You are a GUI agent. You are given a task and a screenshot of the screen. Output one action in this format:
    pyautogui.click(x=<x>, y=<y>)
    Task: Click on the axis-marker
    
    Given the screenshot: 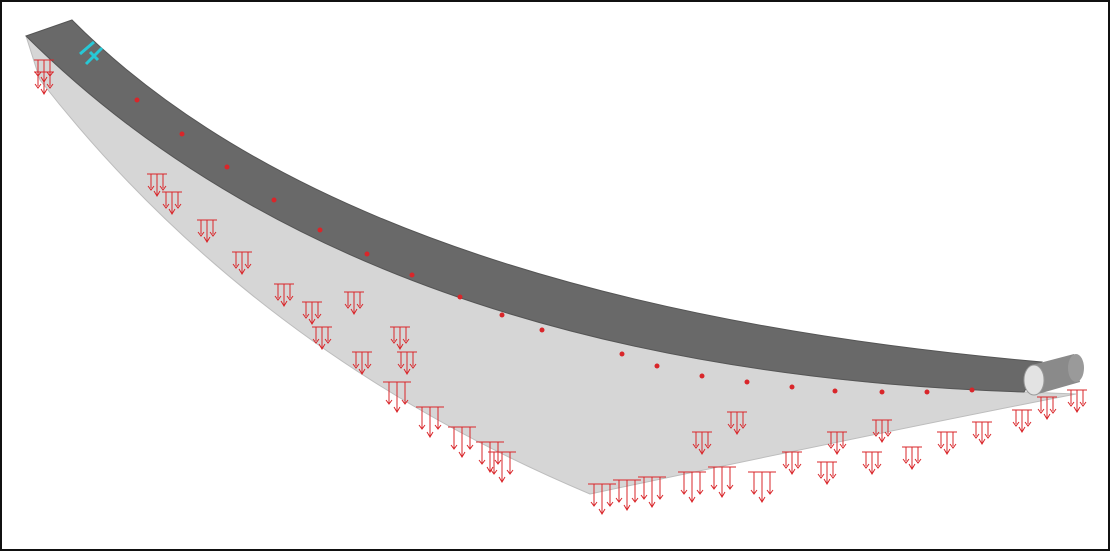 What is the action you would take?
    pyautogui.click(x=91, y=53)
    